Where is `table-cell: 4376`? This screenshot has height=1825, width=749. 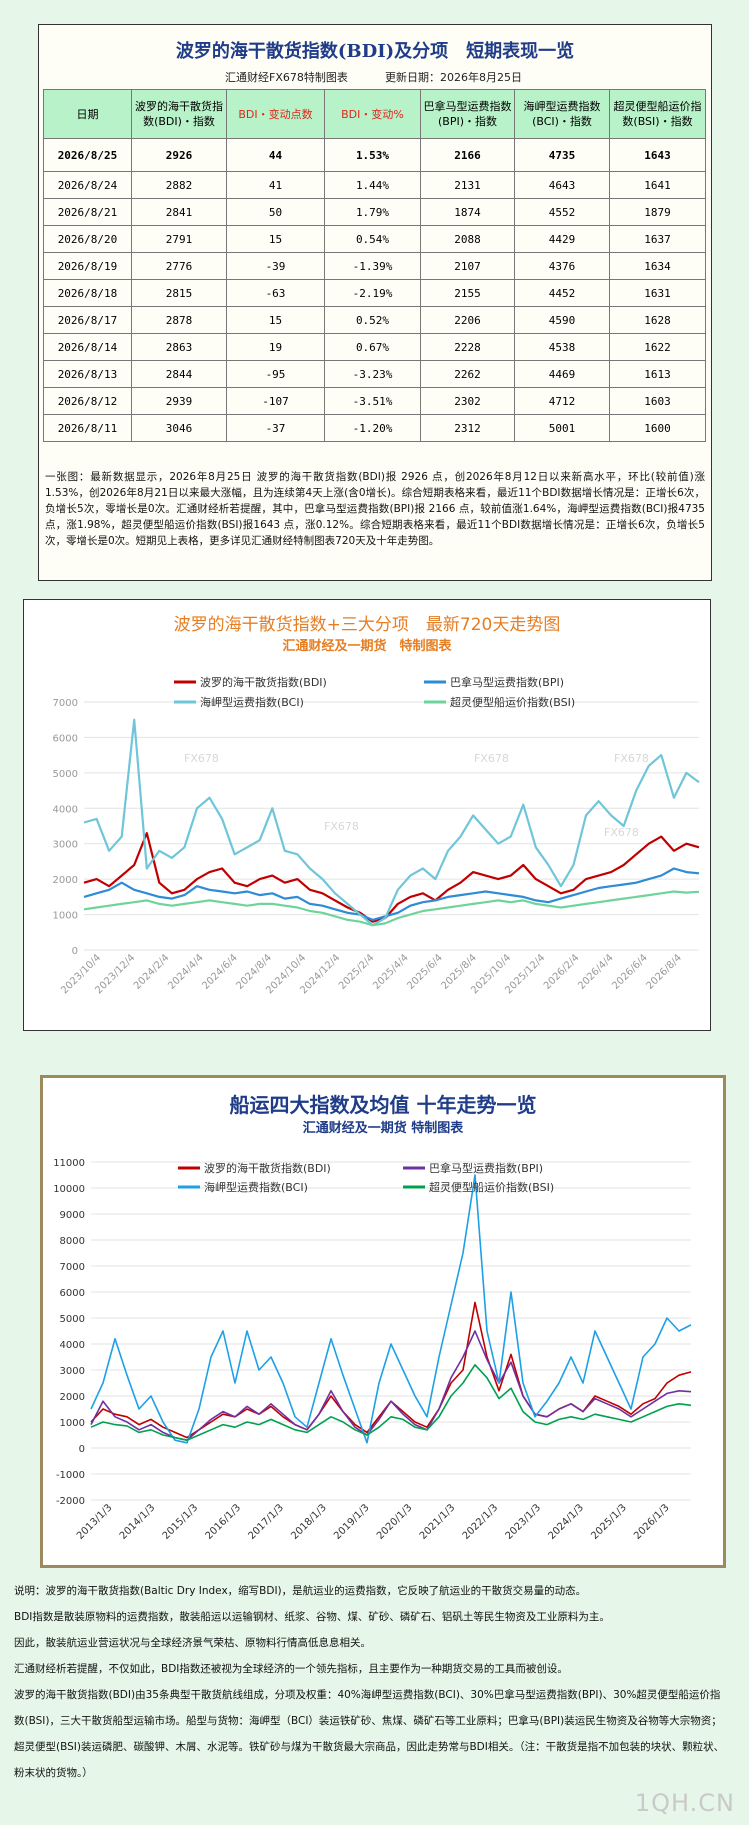 table-cell: 4376 is located at coordinates (562, 266).